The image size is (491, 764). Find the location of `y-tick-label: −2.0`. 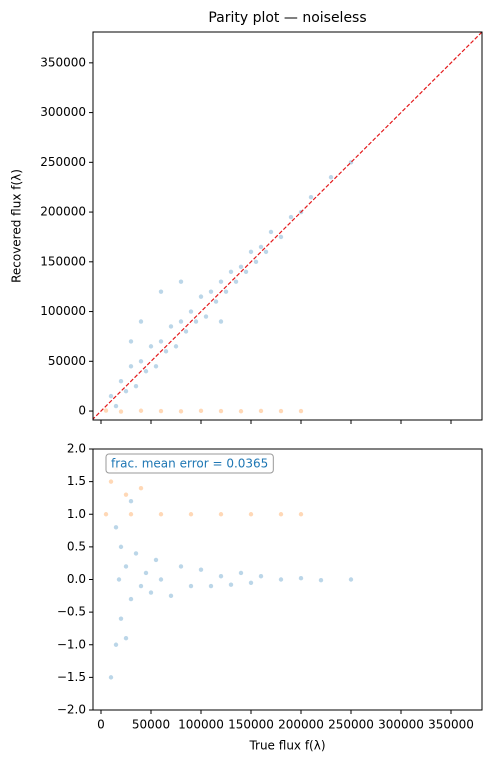

y-tick-label: −2.0 is located at coordinates (71, 710).